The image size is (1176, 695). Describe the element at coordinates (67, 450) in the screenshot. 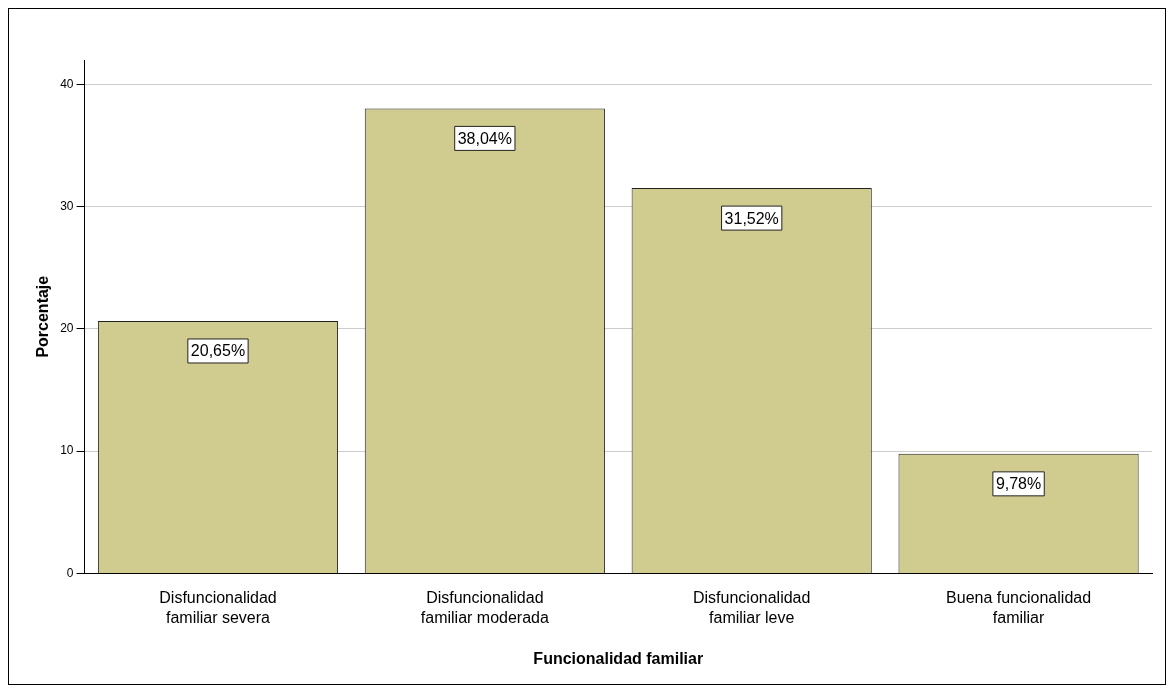

I see `y-tick-label: 10` at that location.